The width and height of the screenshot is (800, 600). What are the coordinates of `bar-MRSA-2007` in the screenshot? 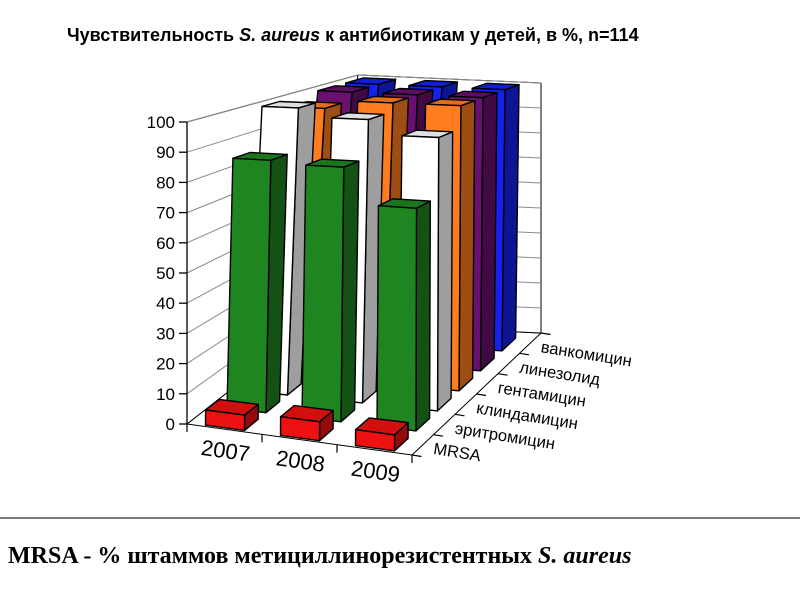 It's located at (231, 415).